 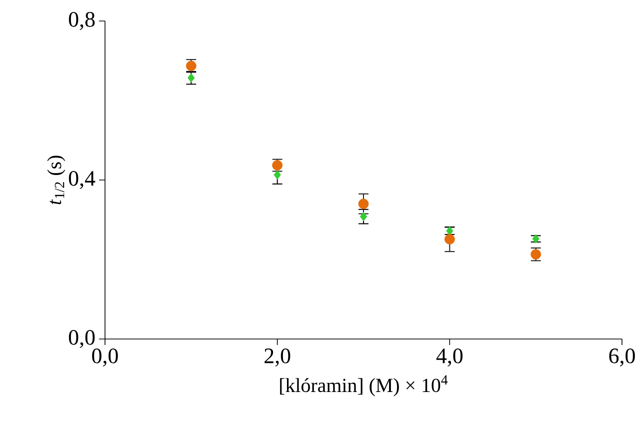 I want to click on x-tick-label: 0,0, so click(x=105, y=357).